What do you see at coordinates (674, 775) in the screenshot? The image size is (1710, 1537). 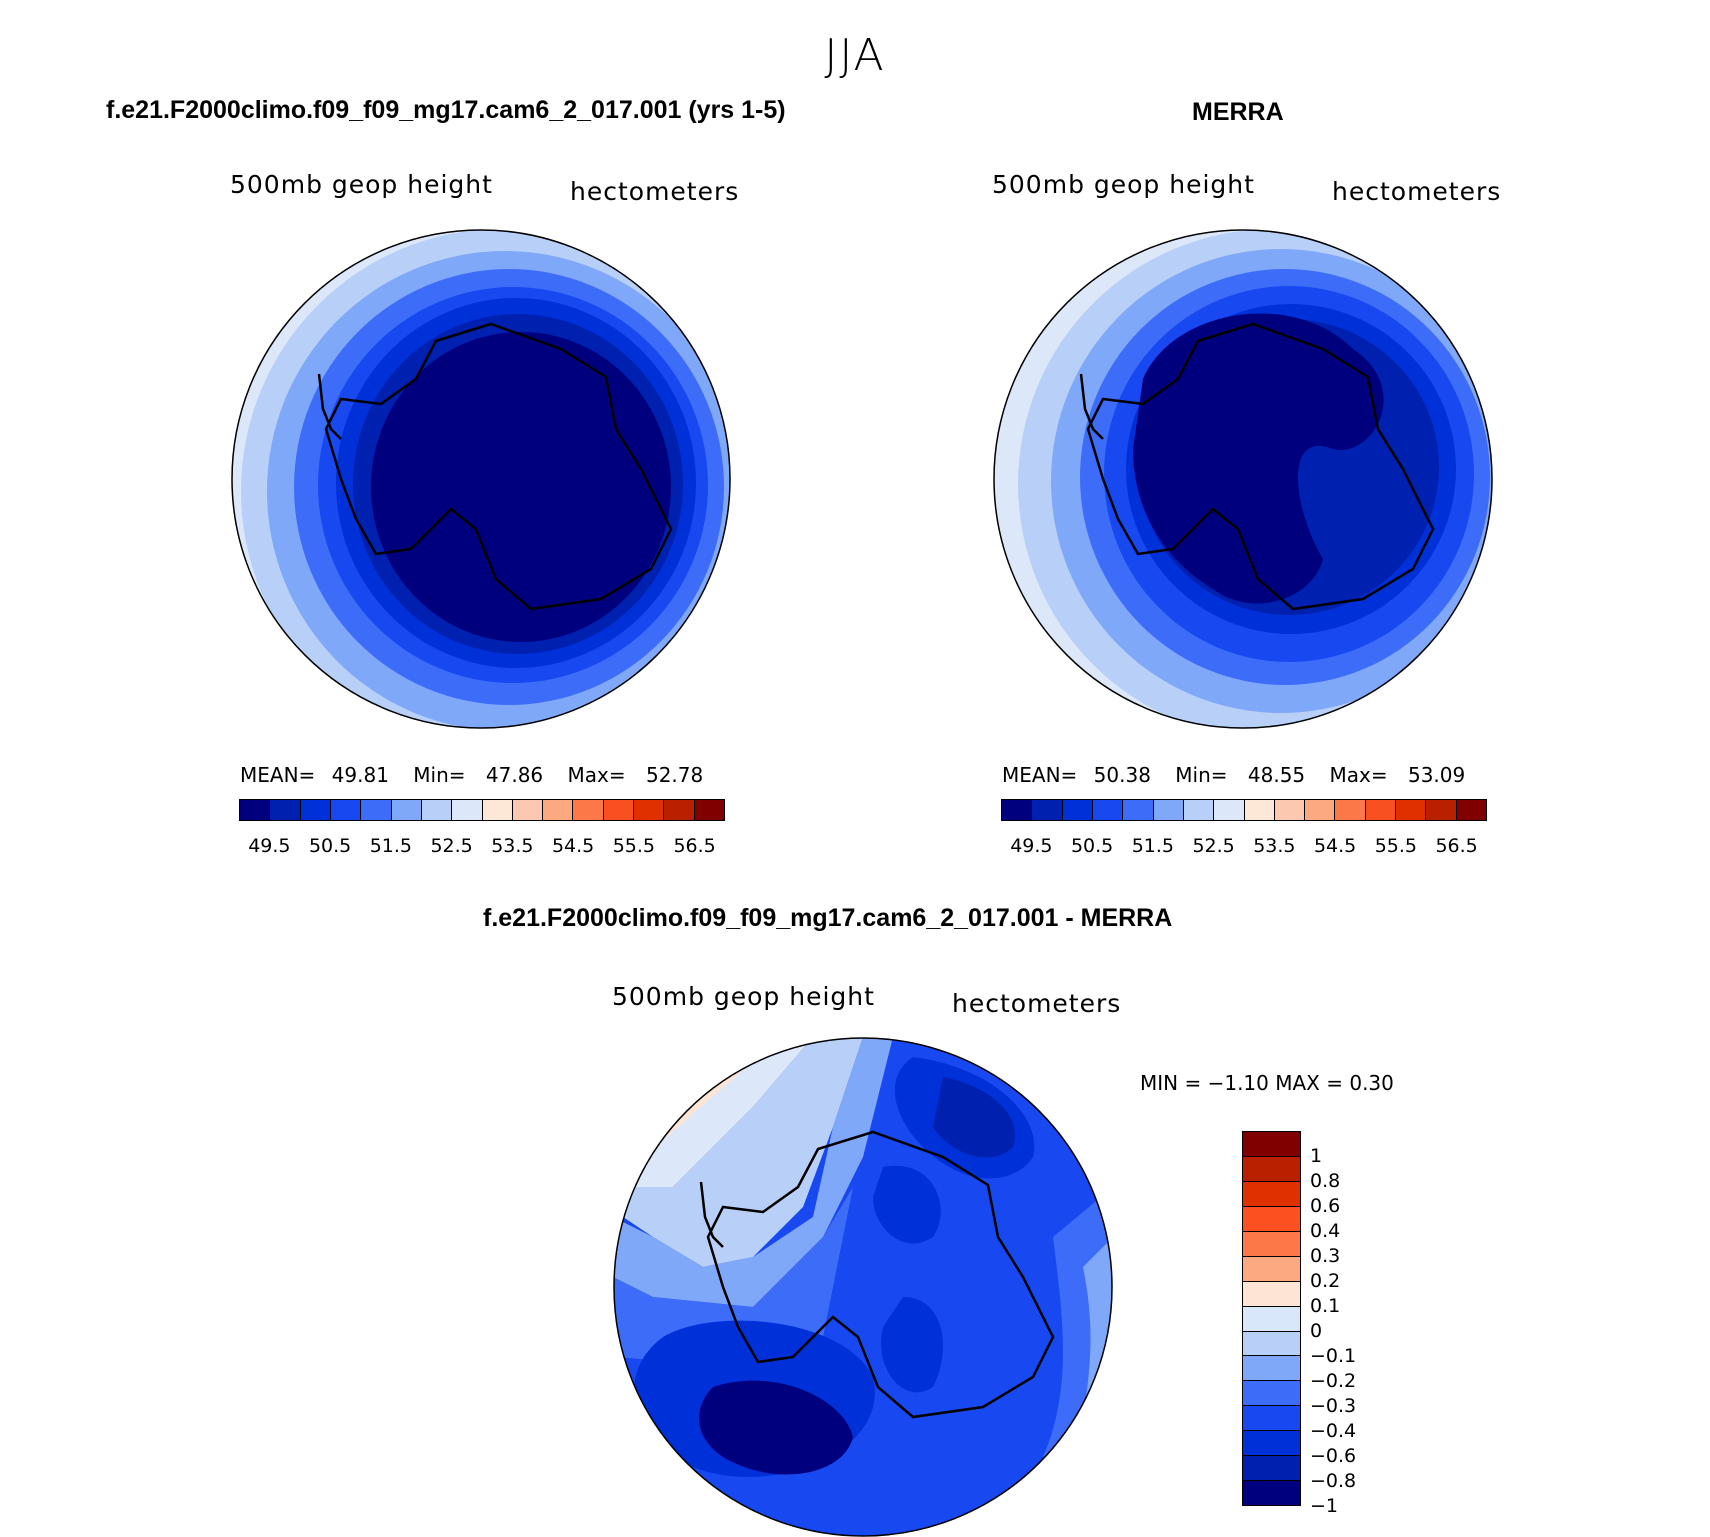 I see `model-max-value: 52.78` at bounding box center [674, 775].